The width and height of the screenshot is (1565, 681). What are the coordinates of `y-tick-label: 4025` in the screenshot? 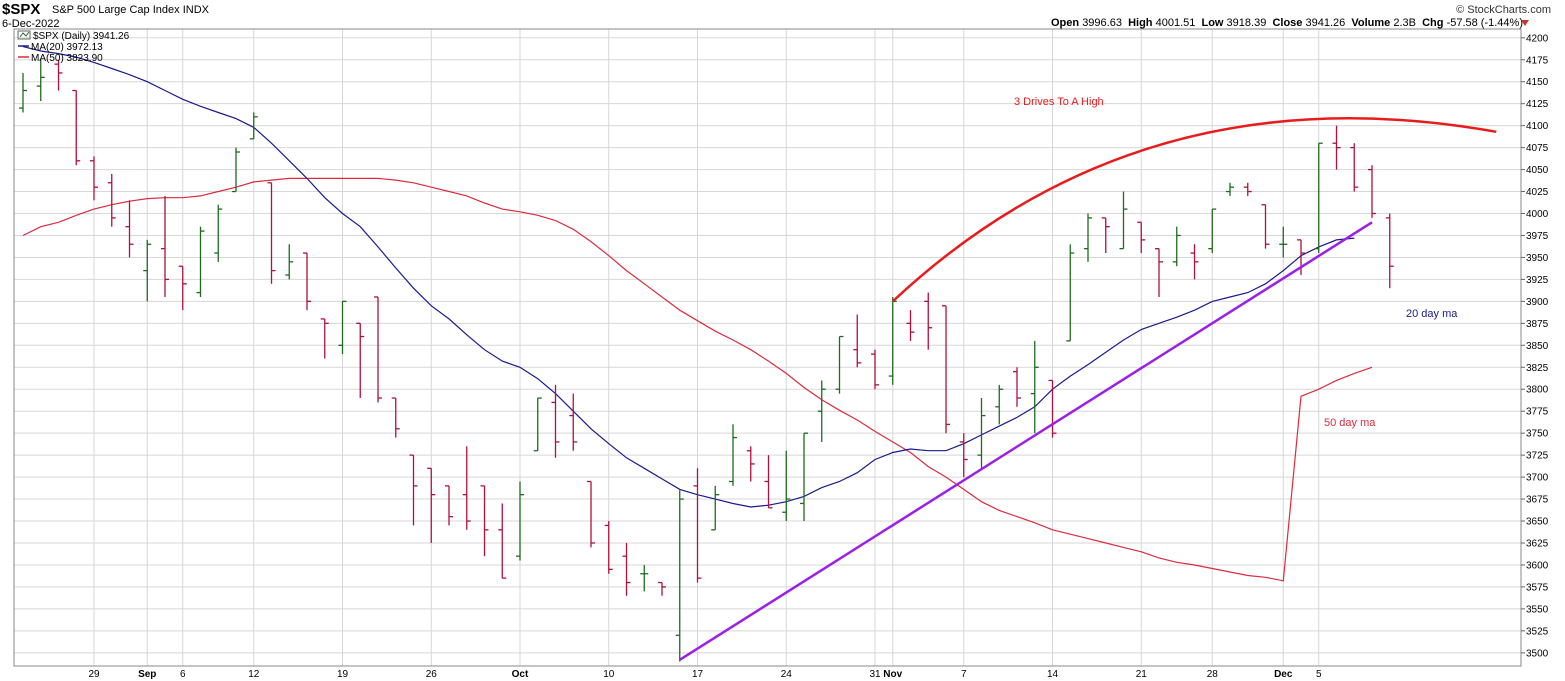 It's located at (1537, 192).